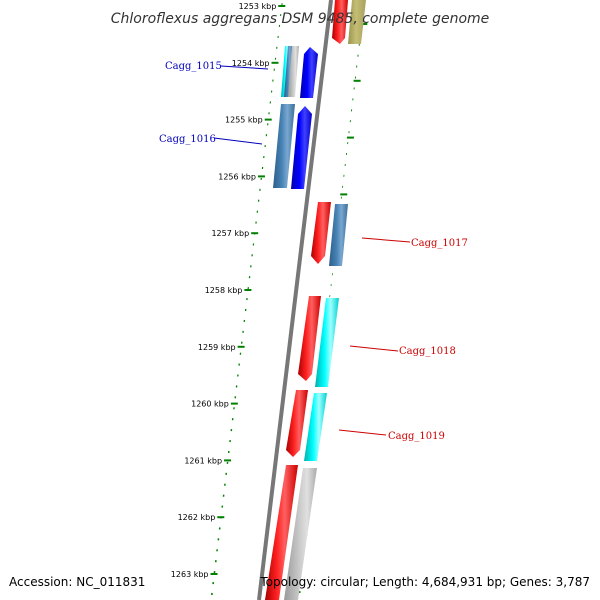 The width and height of the screenshot is (600, 600). What do you see at coordinates (439, 243) in the screenshot?
I see `gene-label-cagg-1017: Cagg_1017` at bounding box center [439, 243].